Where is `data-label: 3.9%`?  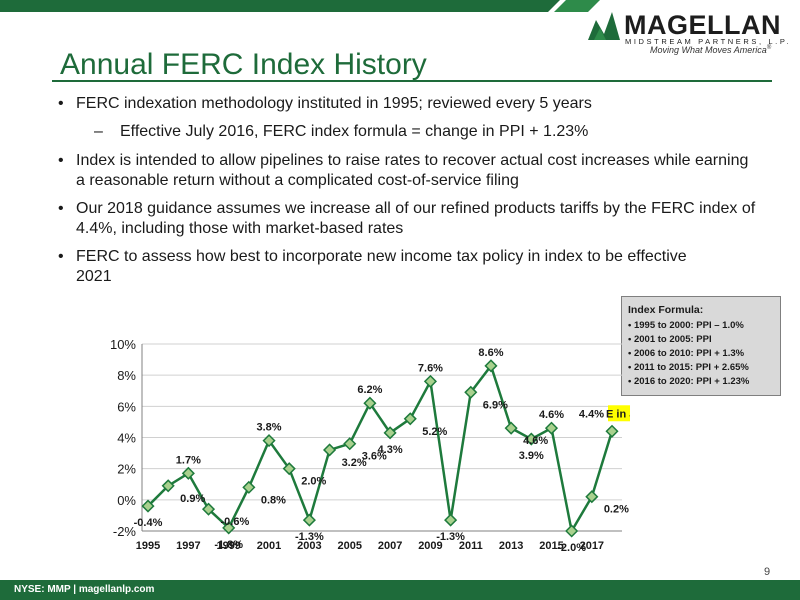
data-label: 3.9% is located at coordinates (531, 456).